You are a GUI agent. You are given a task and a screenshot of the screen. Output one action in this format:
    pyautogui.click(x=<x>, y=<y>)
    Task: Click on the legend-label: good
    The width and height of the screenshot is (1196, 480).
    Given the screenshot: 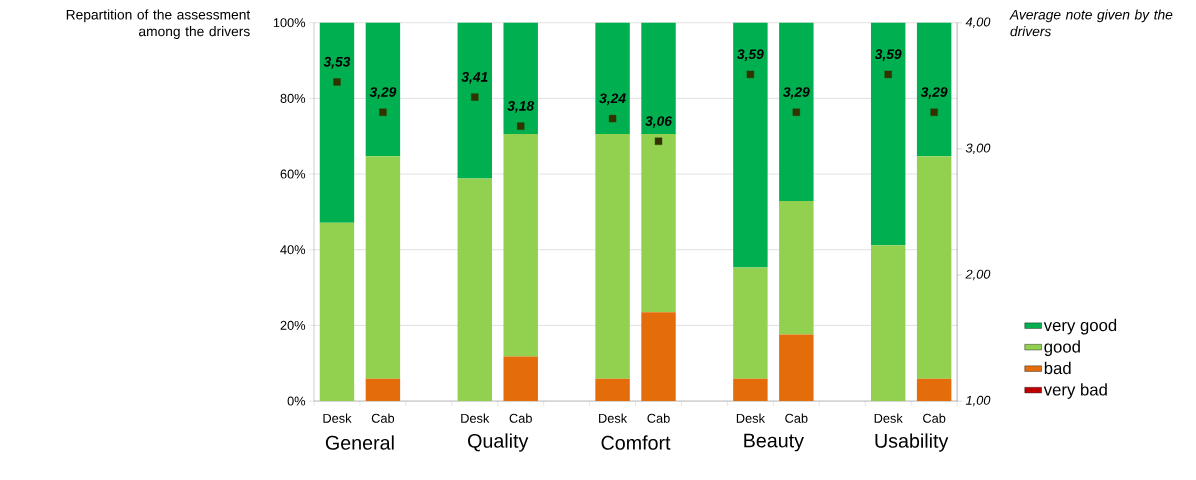 What is the action you would take?
    pyautogui.click(x=1062, y=348)
    